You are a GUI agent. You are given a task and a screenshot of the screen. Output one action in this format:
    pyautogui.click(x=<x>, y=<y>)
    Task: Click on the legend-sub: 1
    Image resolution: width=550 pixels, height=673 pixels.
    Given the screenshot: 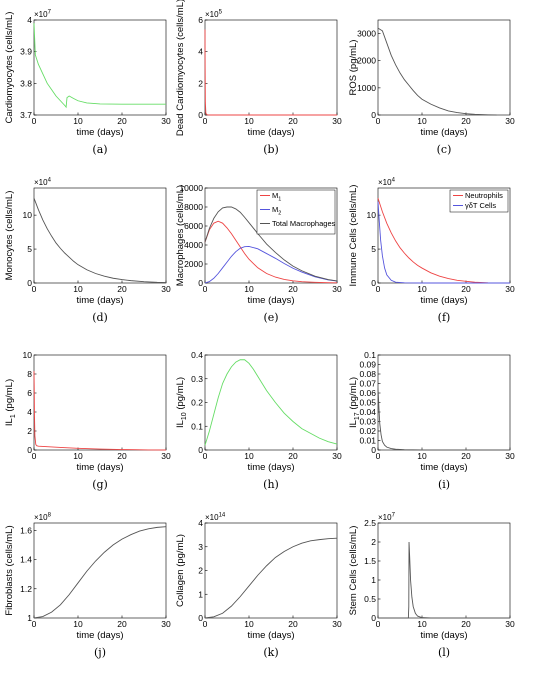 What is the action you would take?
    pyautogui.click(x=279, y=200)
    